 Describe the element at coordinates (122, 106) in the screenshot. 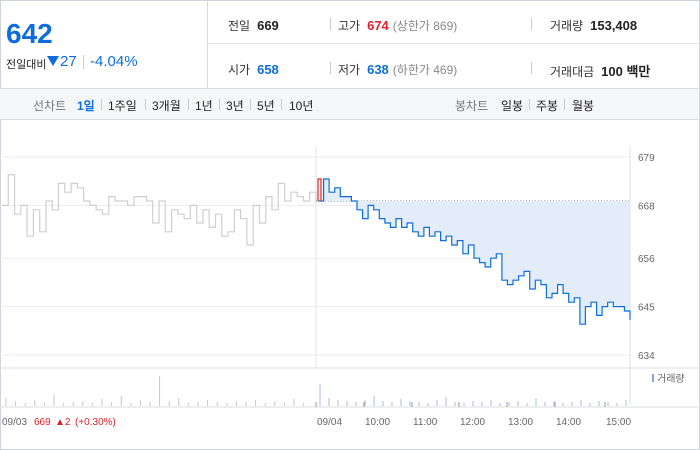

I see `period-1w: 1주일` at that location.